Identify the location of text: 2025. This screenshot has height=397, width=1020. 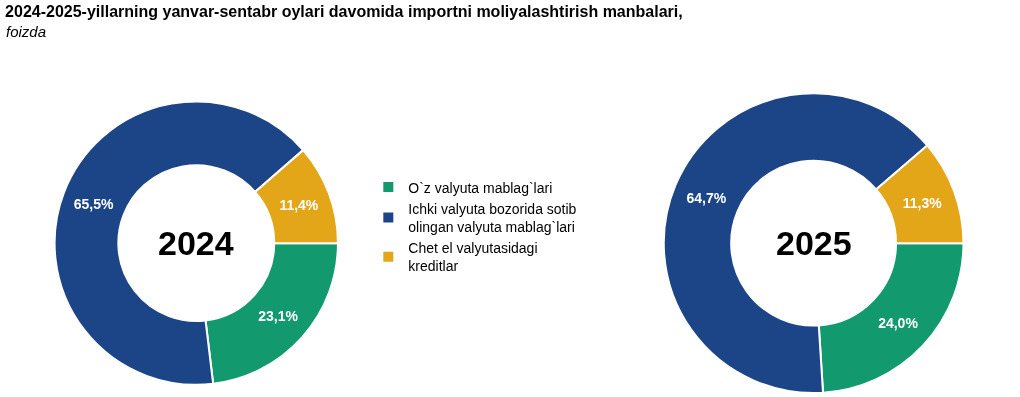
(814, 243).